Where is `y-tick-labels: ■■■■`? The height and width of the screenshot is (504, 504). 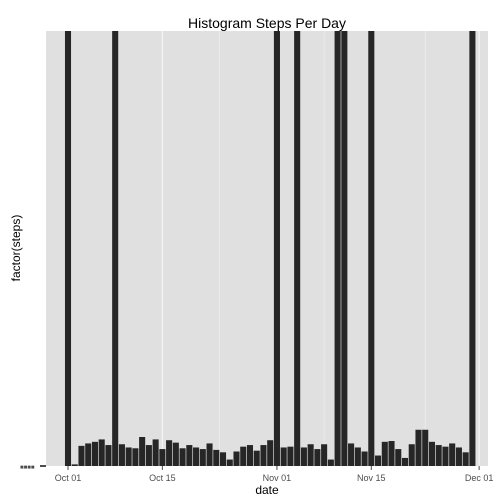 y-tick-labels: ■■■■ is located at coordinates (27, 468).